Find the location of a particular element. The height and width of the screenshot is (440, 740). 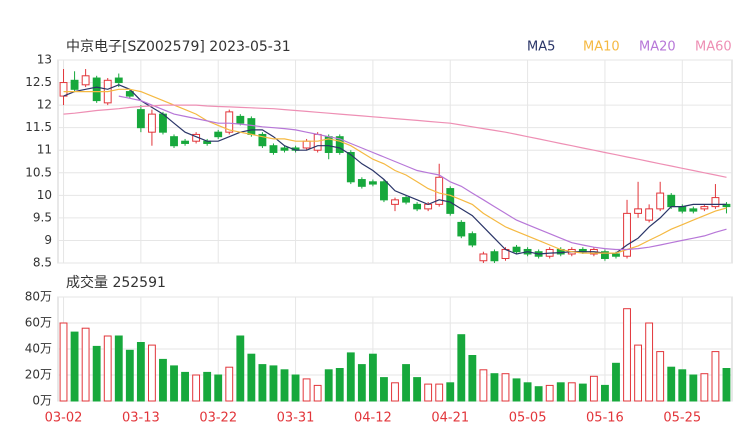

chart-title: 中京电子[SZ002579] 2023-05-31 is located at coordinates (178, 47).